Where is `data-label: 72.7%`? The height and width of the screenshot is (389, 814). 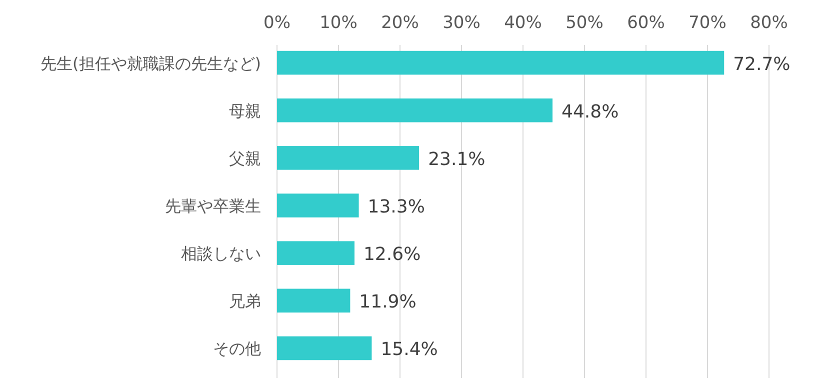
data-label: 72.7% is located at coordinates (761, 64).